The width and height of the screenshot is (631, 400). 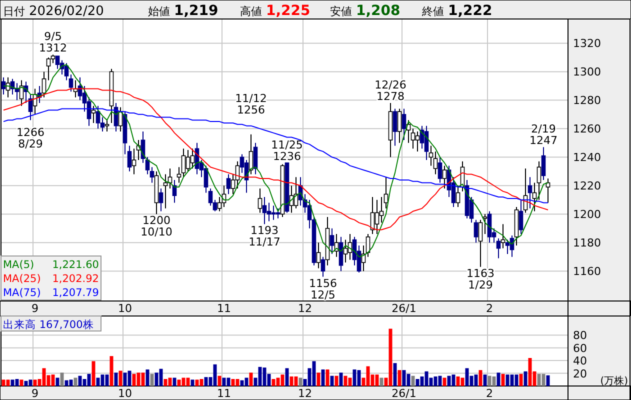 What do you see at coordinates (587, 186) in the screenshot?
I see `y-tick-label: 1220` at bounding box center [587, 186].